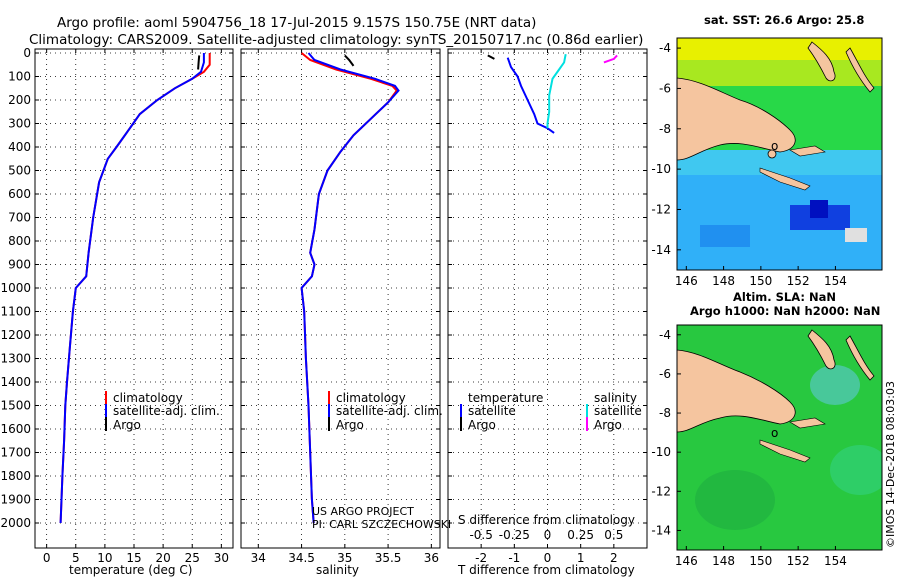 The image size is (900, 580). I want to click on depth-tick-label: 1300, so click(15, 359).